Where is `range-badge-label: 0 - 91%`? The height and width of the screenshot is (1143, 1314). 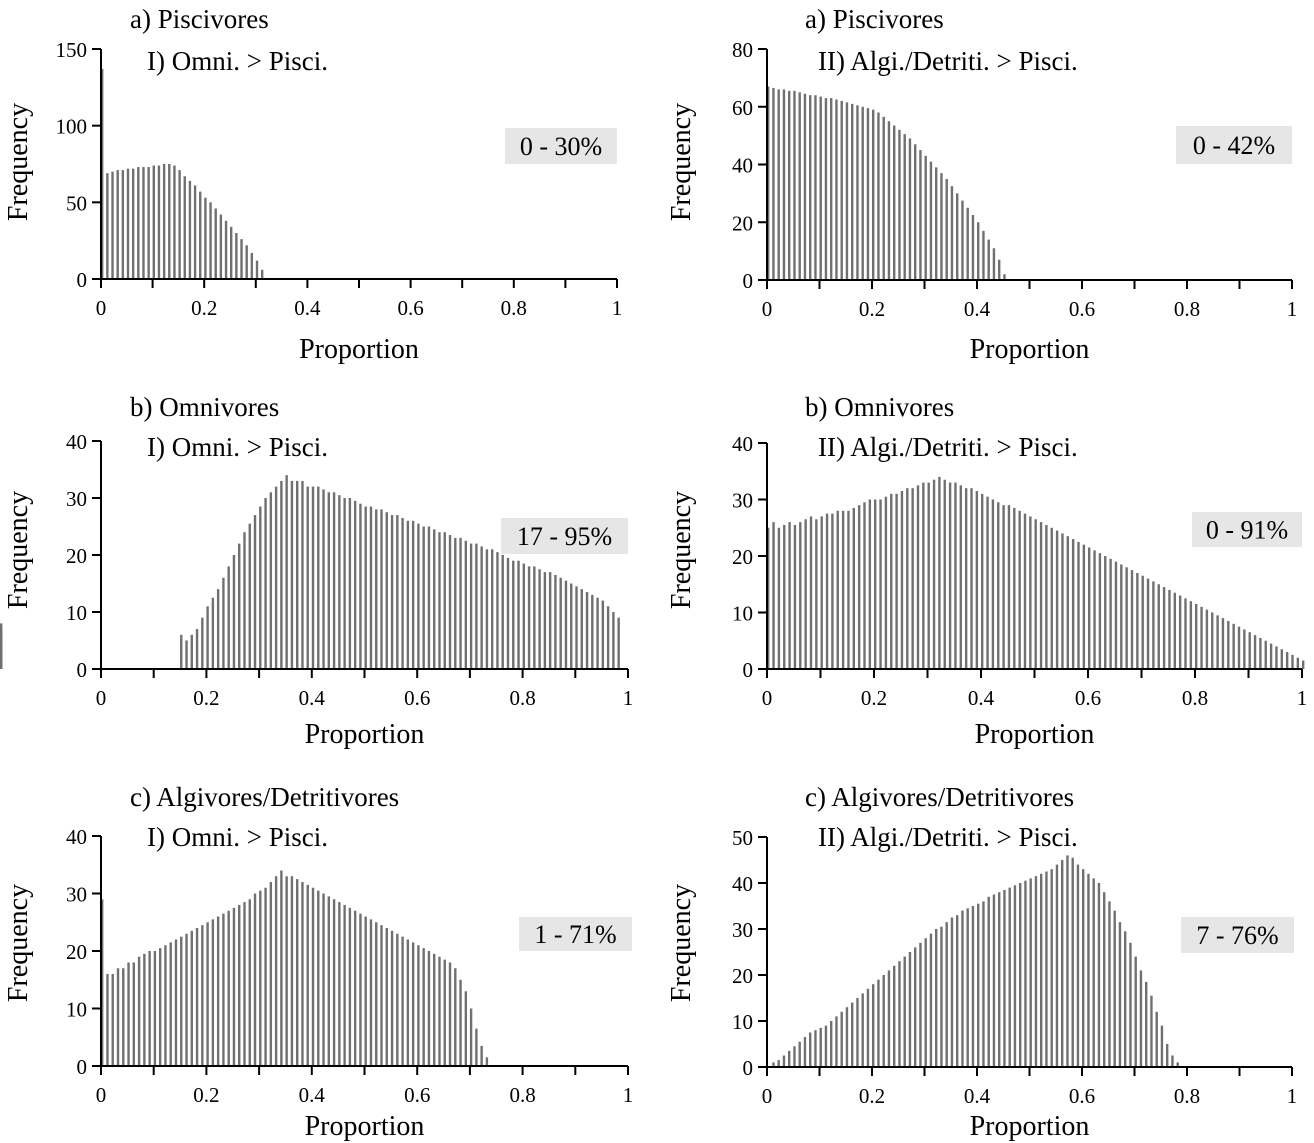
range-badge-label: 0 - 91% is located at coordinates (1247, 530).